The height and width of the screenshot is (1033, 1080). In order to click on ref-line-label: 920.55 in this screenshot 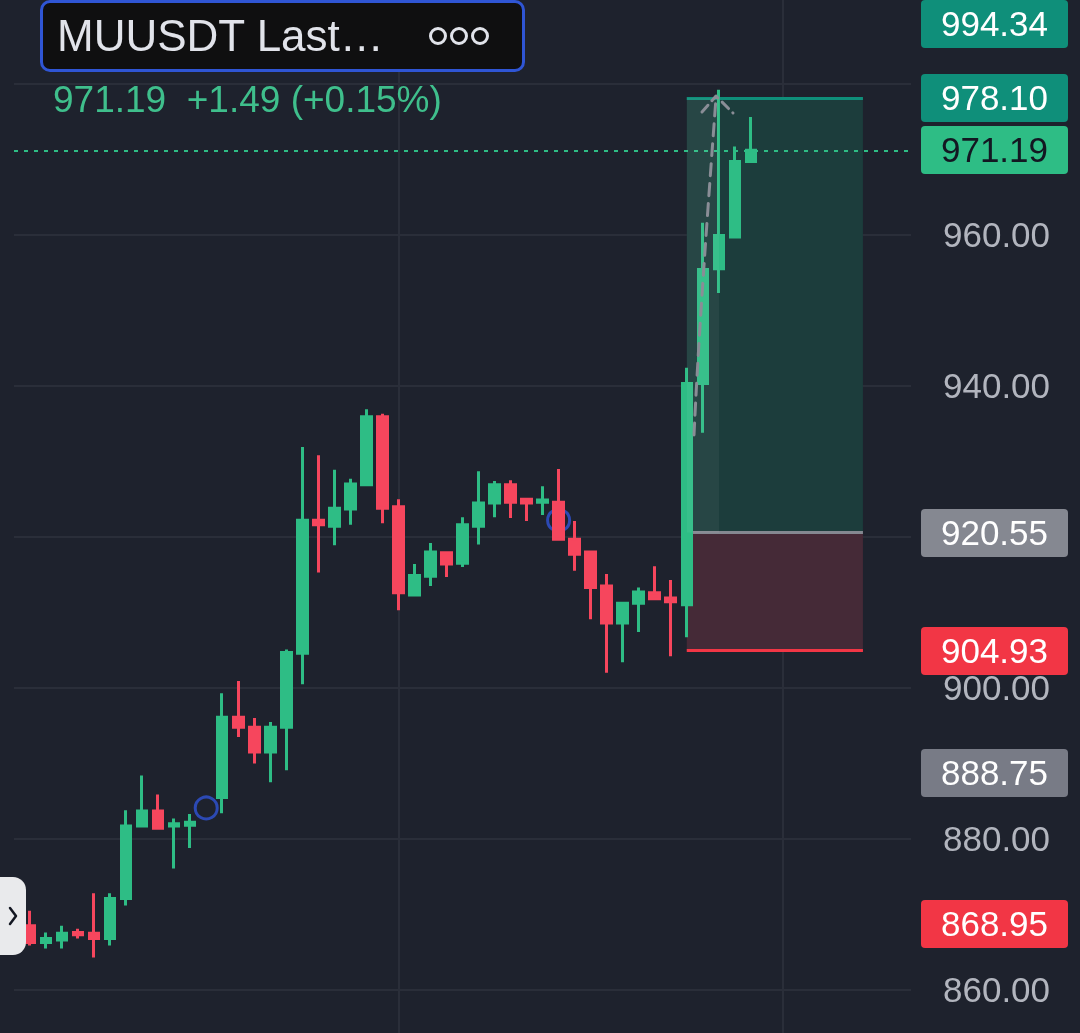, I will do `click(994, 532)`.